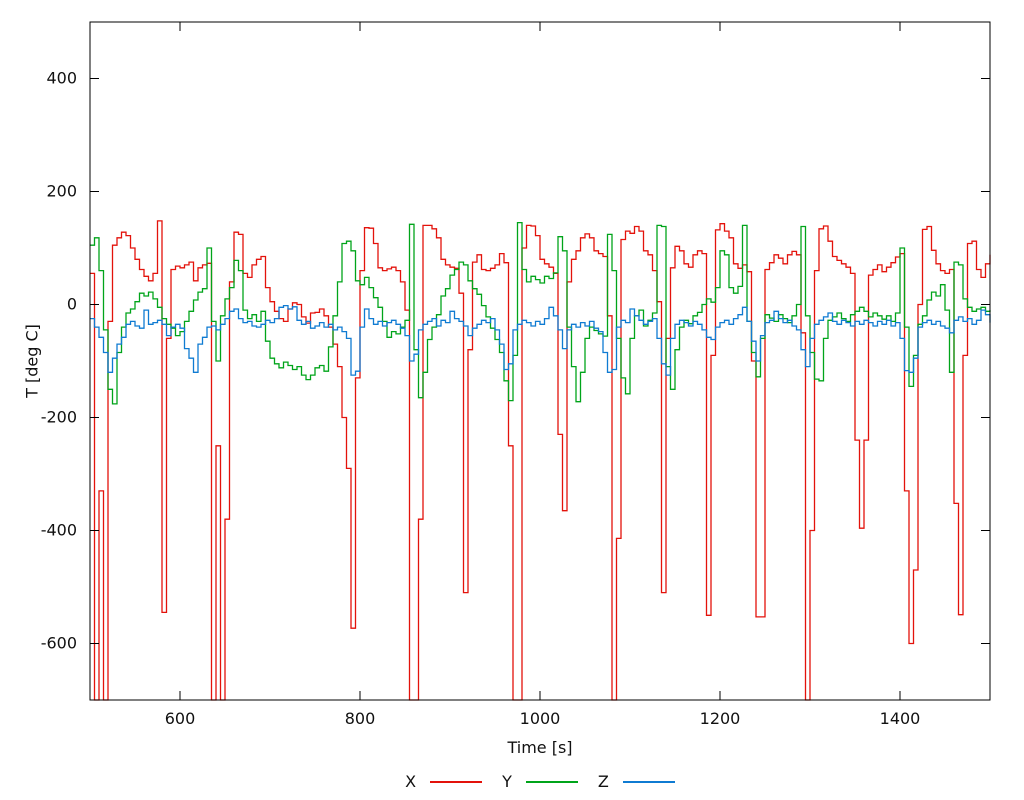 Image resolution: width=1024 pixels, height=800 pixels. Describe the element at coordinates (61, 78) in the screenshot. I see `y-tick-label: 400` at that location.